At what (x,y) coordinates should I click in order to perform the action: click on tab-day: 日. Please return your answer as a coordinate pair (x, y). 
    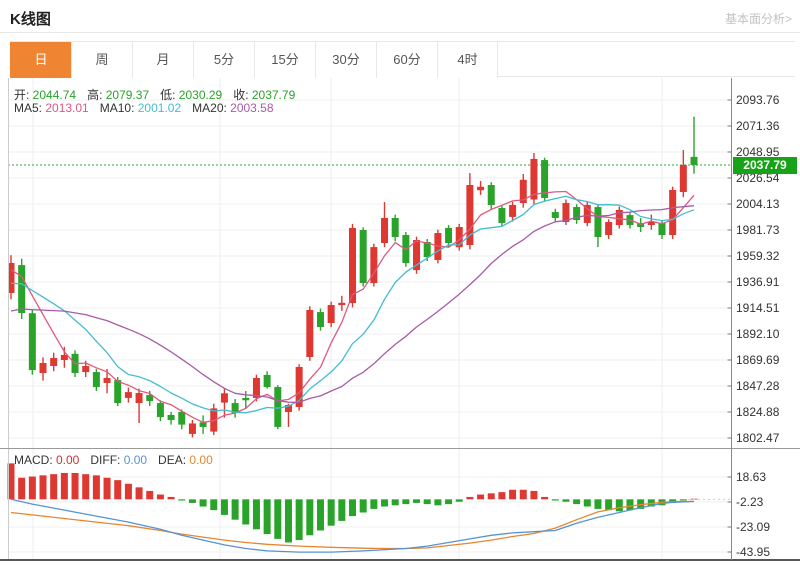
    Looking at the image, I should click on (40, 60).